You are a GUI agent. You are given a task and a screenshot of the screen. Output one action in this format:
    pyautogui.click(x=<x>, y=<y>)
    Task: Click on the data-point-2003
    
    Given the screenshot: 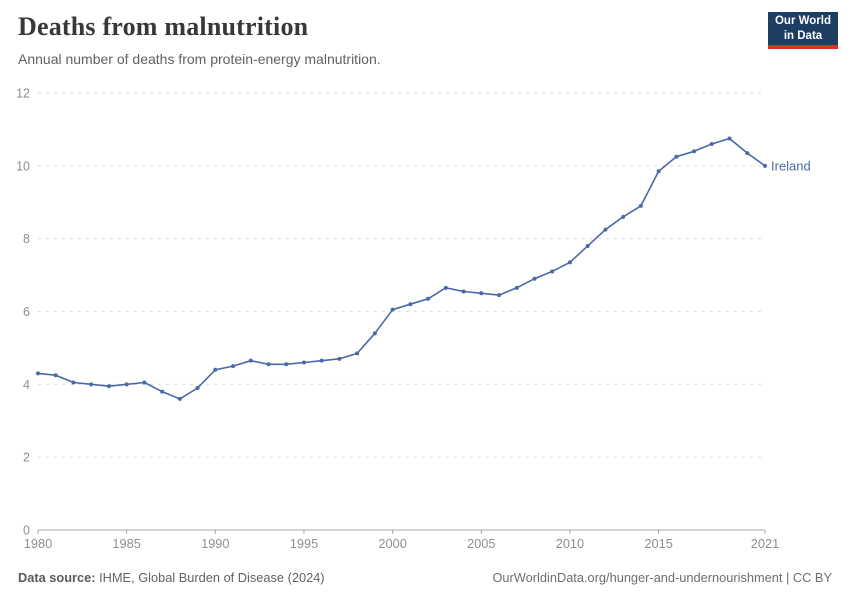 What is the action you would take?
    pyautogui.click(x=445, y=287)
    